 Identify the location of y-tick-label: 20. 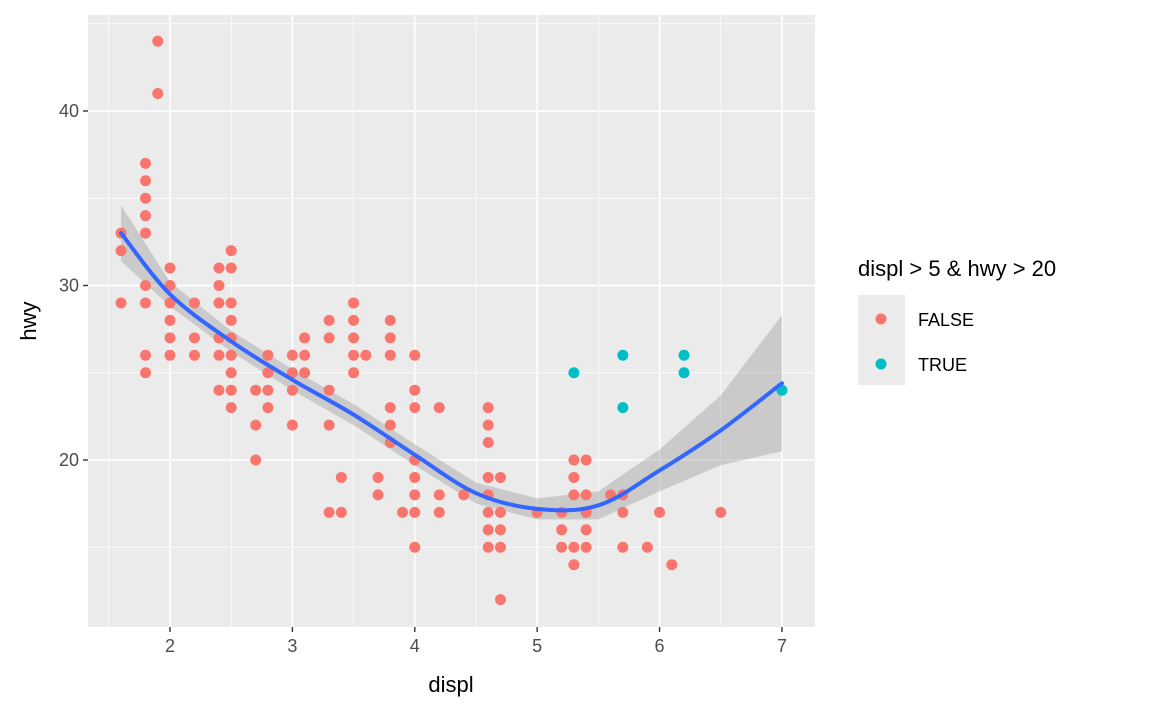
(69, 460).